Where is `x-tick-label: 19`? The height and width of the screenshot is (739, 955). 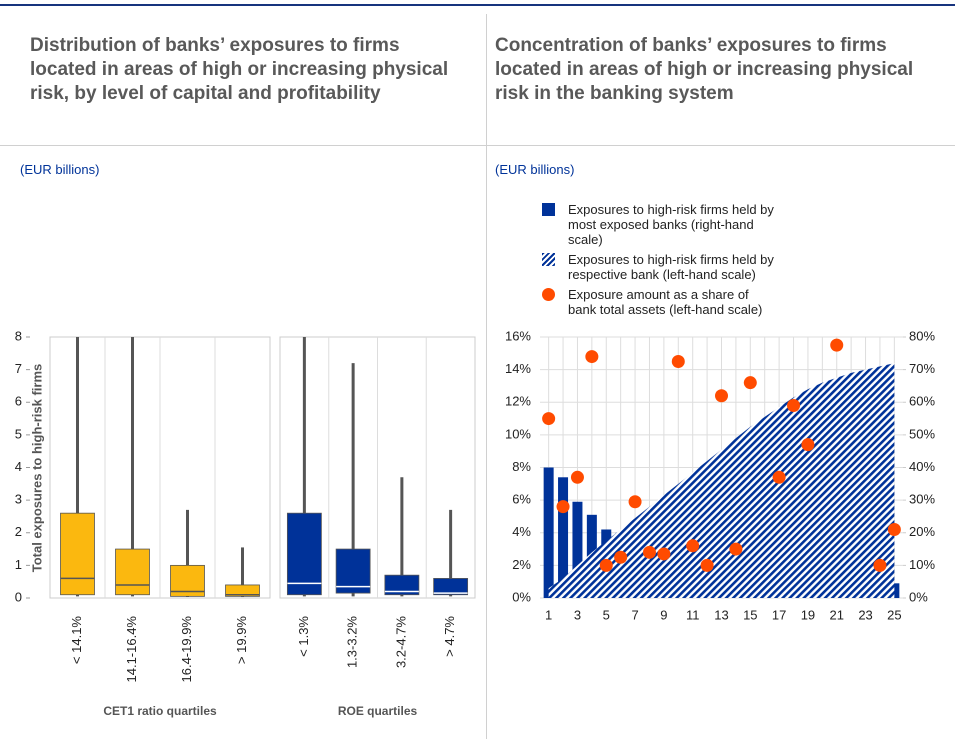 x-tick-label: 19 is located at coordinates (808, 614).